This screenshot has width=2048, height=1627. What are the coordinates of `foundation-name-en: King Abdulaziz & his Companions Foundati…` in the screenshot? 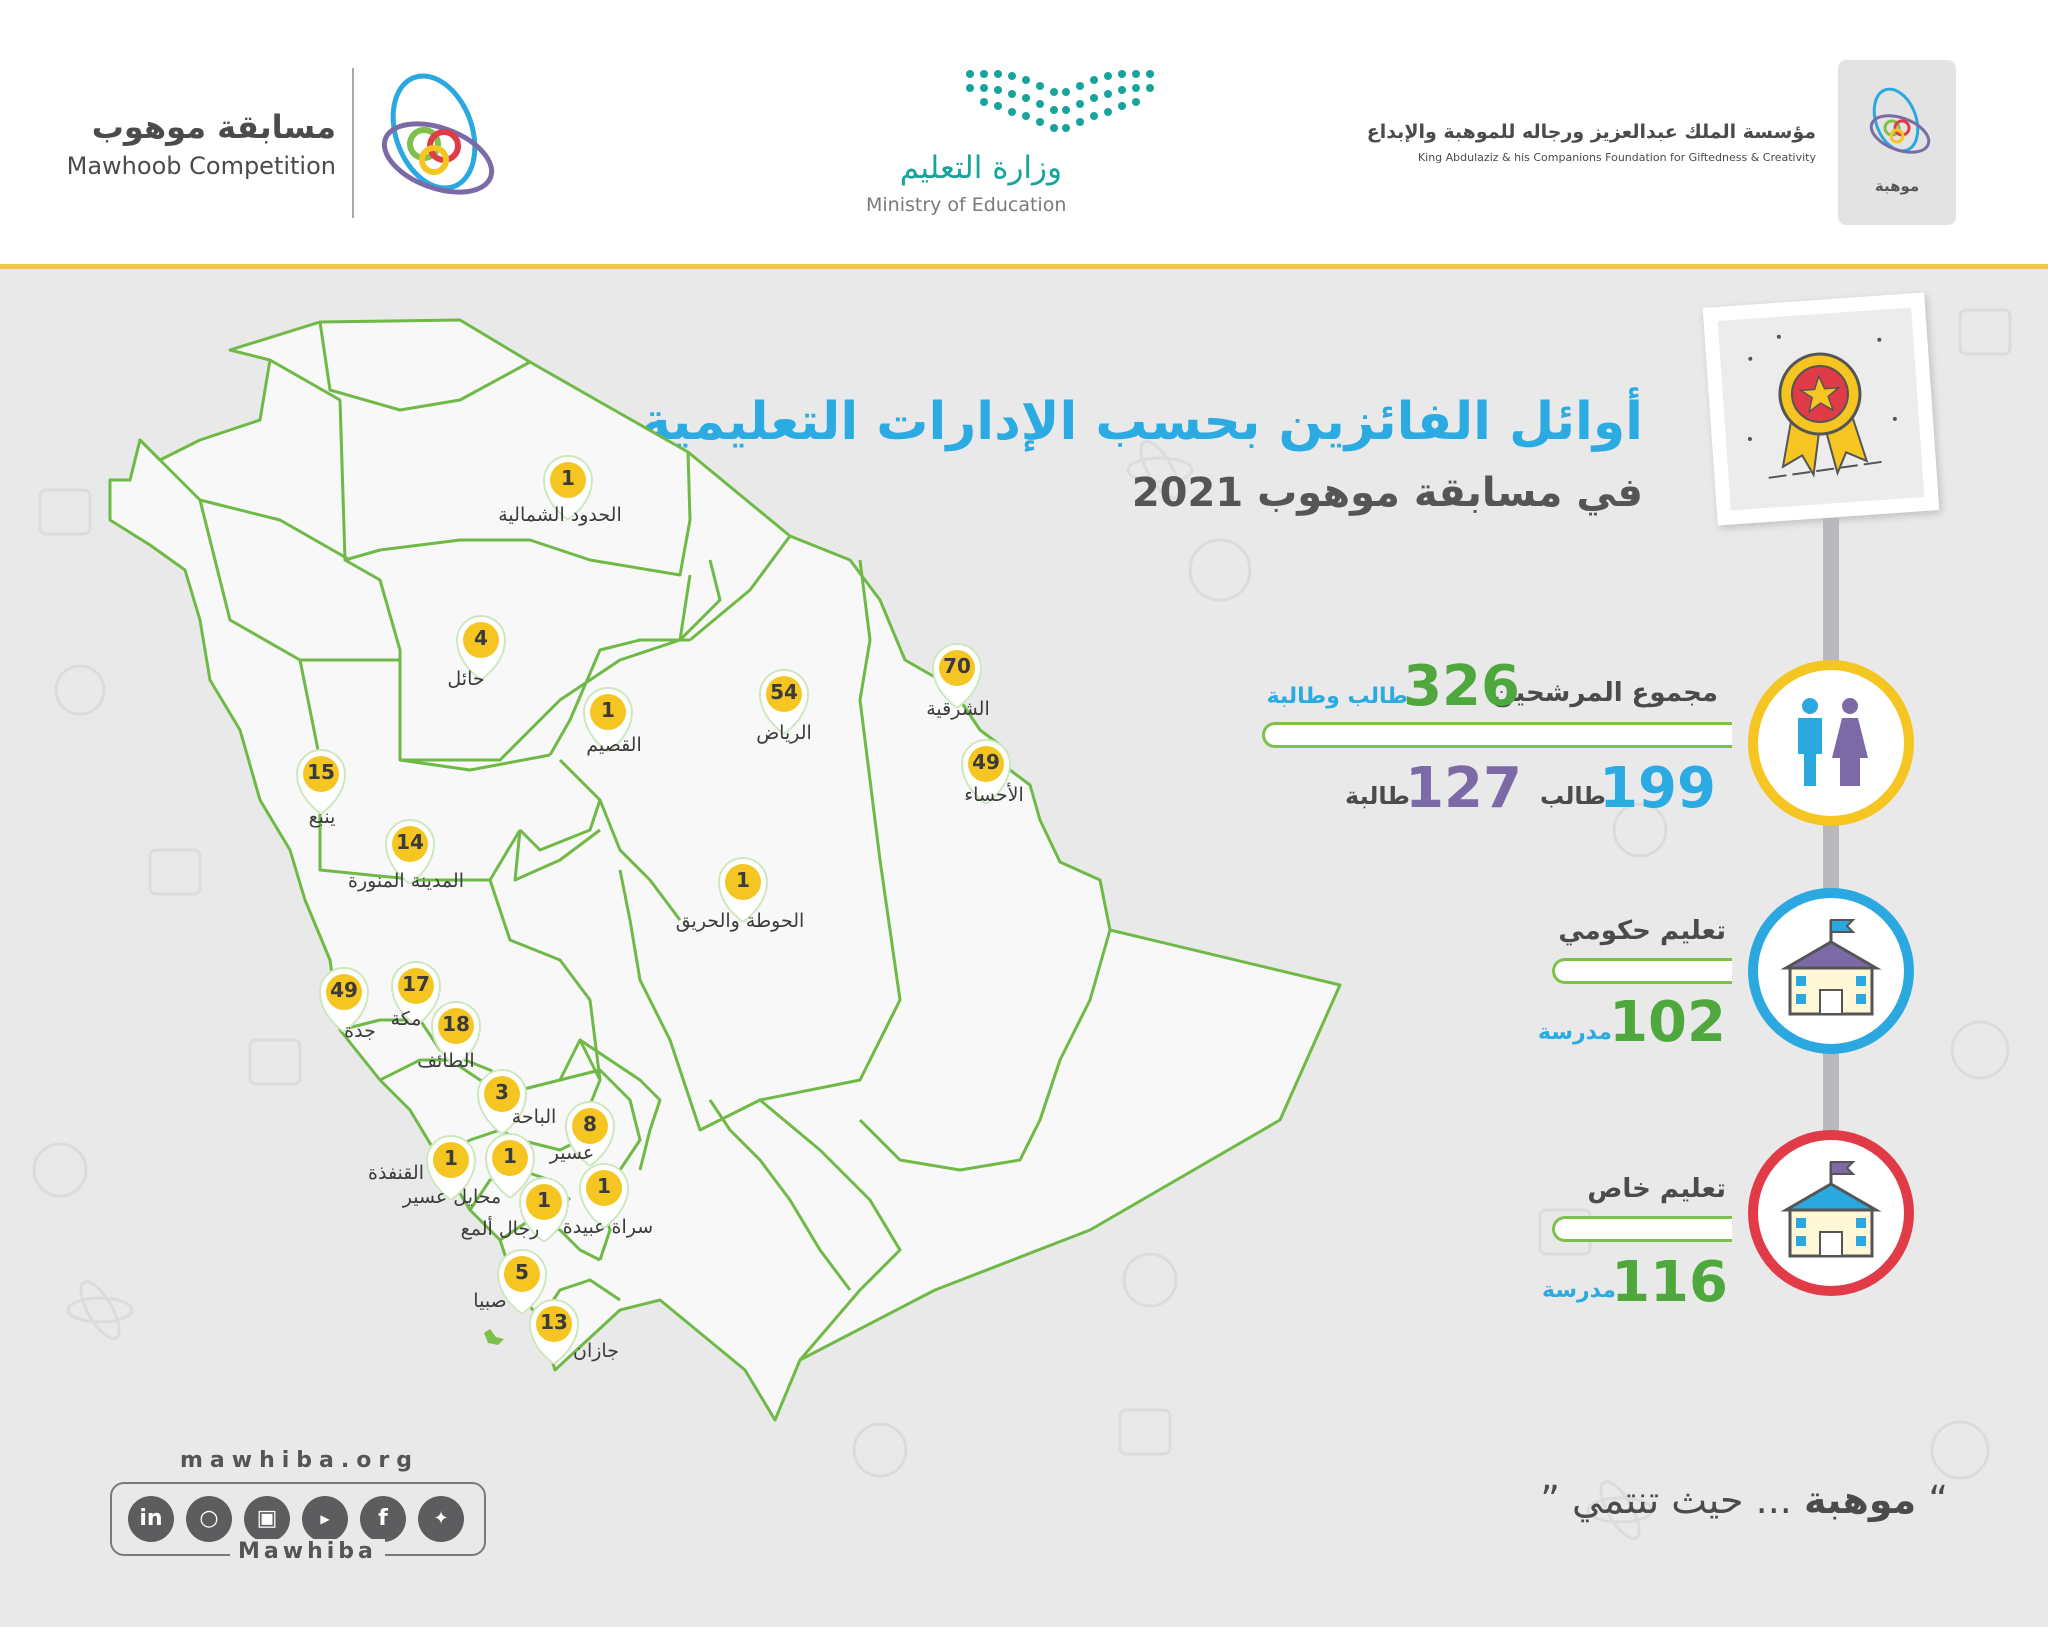 It's located at (1616, 157).